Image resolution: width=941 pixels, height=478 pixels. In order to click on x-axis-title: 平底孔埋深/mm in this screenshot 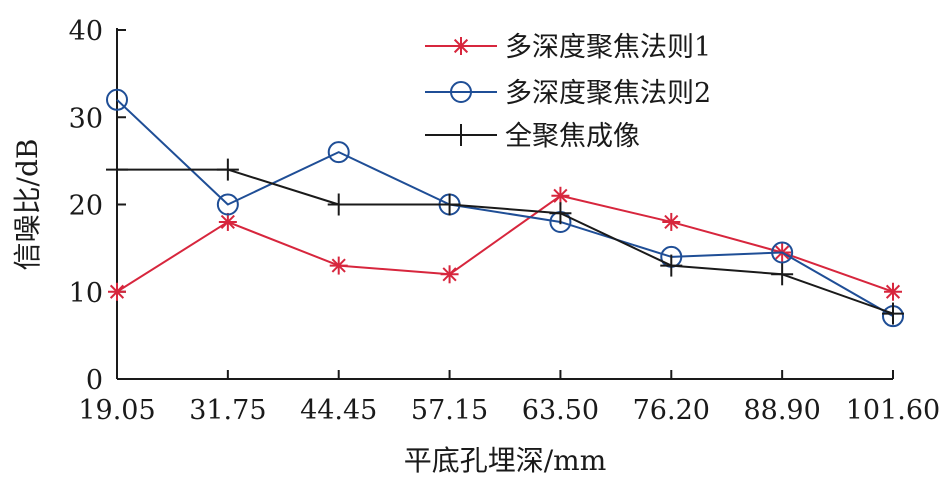, I will do `click(505, 460)`.